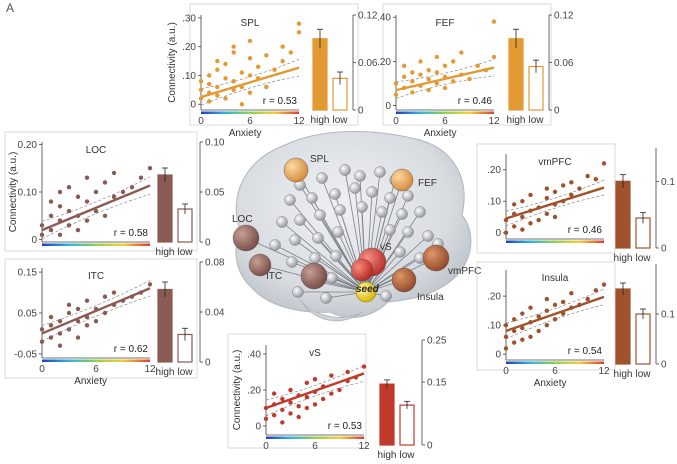 The image size is (677, 464). I want to click on bar-y-tick-label: 0.10, so click(215, 143).